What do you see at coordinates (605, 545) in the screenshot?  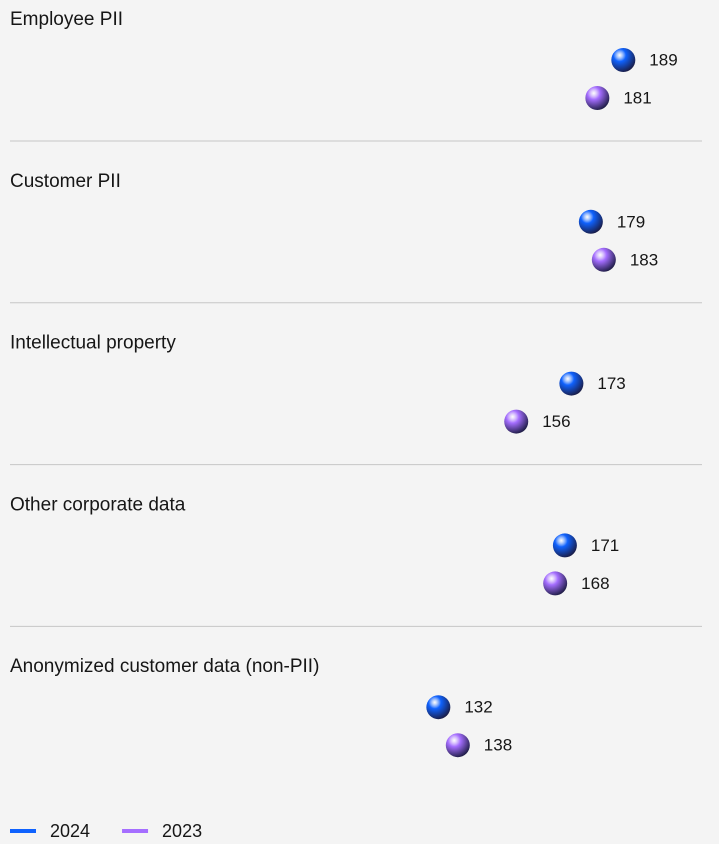 I see `value-label: 171` at bounding box center [605, 545].